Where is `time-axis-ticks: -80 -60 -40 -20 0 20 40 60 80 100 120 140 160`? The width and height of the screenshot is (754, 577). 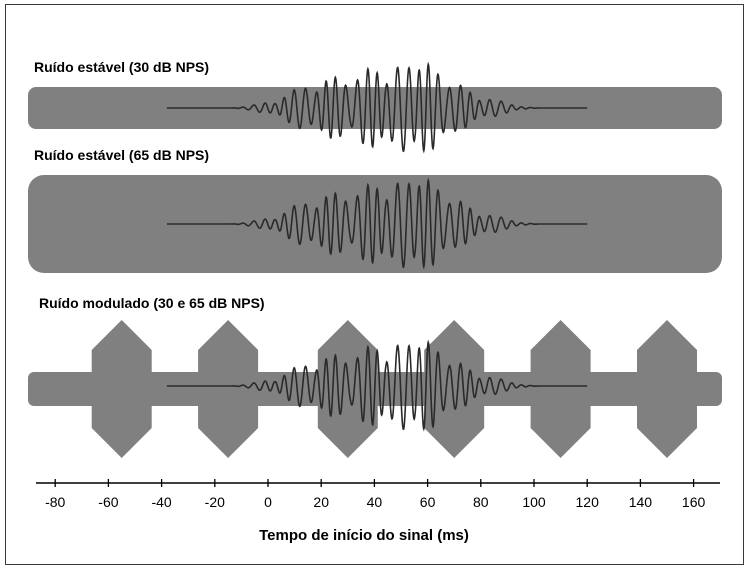
time-axis-ticks: -80 -60 -40 -20 0 20 40 60 80 100 120 140 160 is located at coordinates (375, 494).